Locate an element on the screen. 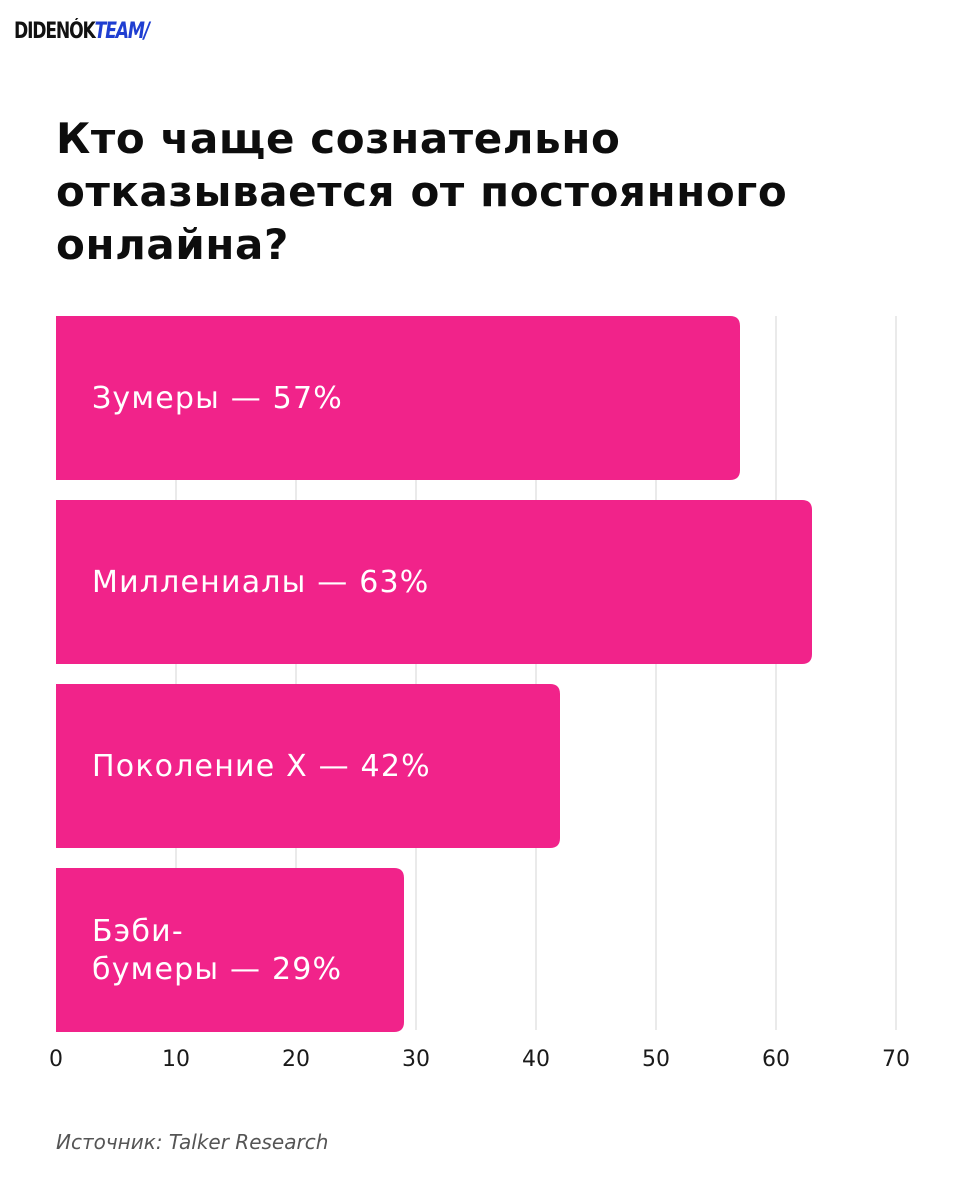 Image resolution: width=960 pixels, height=1200 pixels. bar-label: Поколение X — 42% is located at coordinates (261, 766).